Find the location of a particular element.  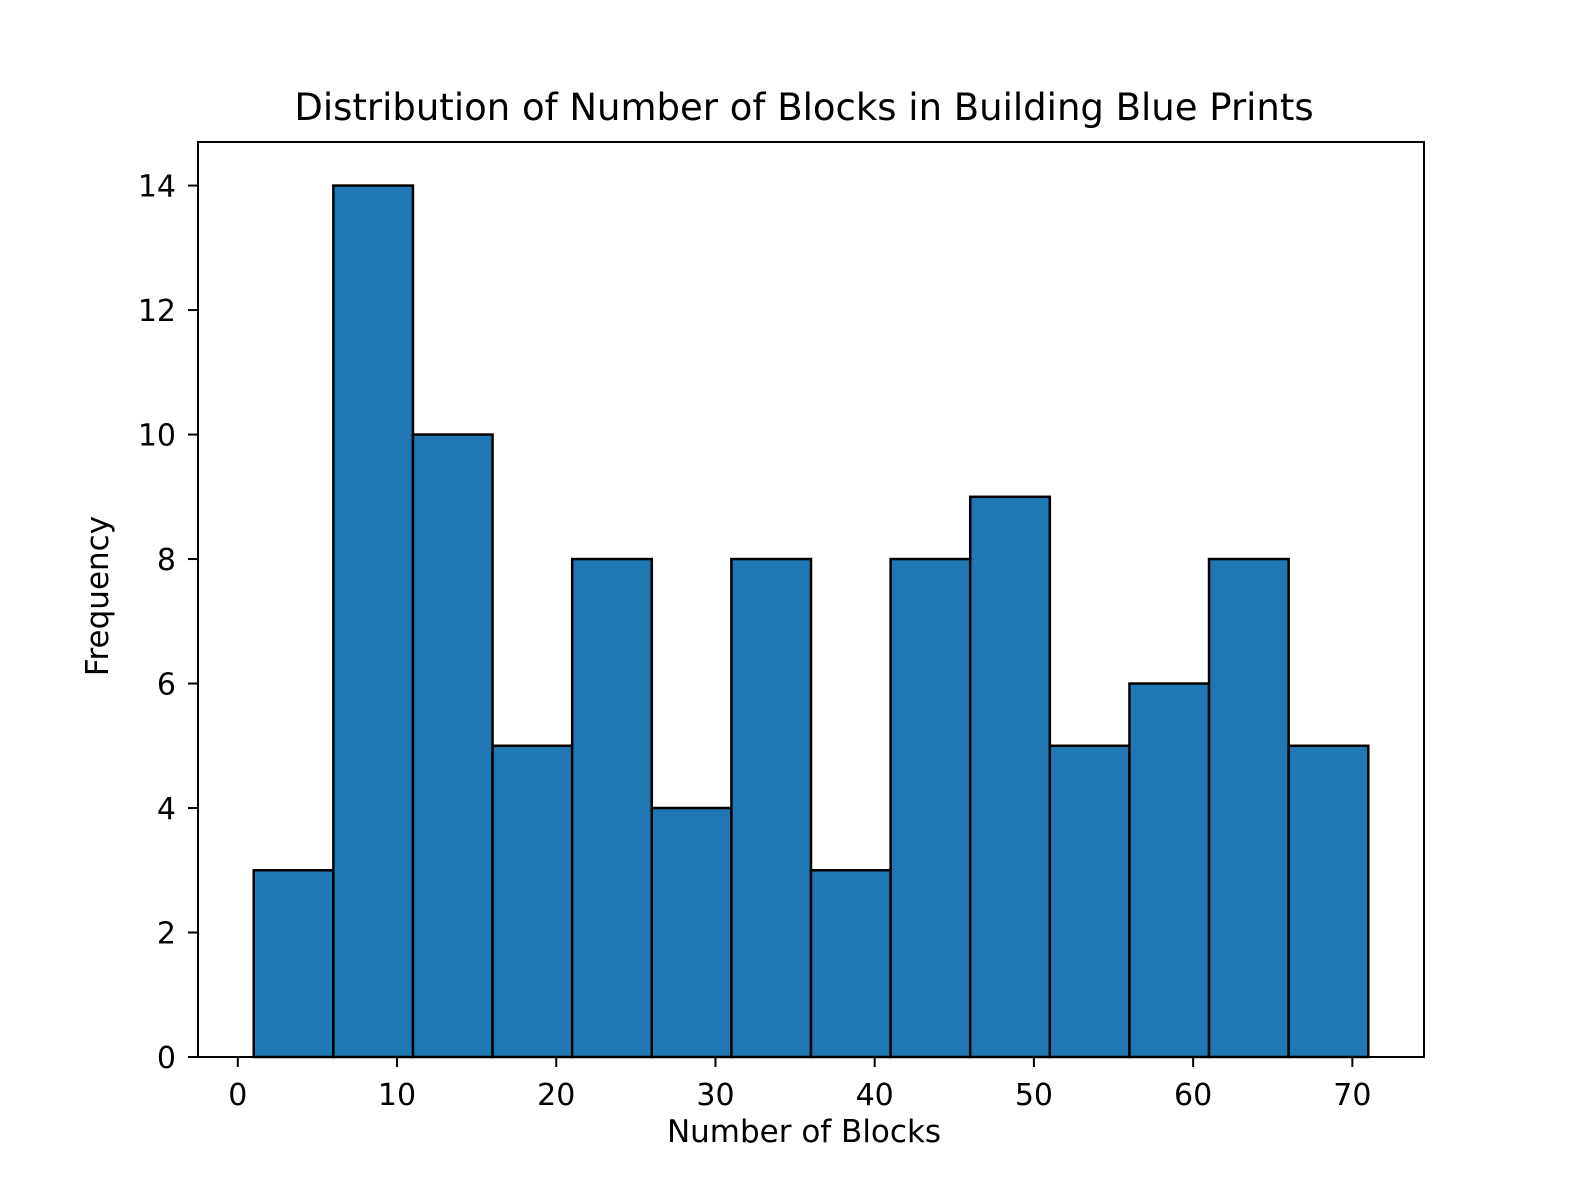

y-axis-label: Frequency is located at coordinates (98, 596).